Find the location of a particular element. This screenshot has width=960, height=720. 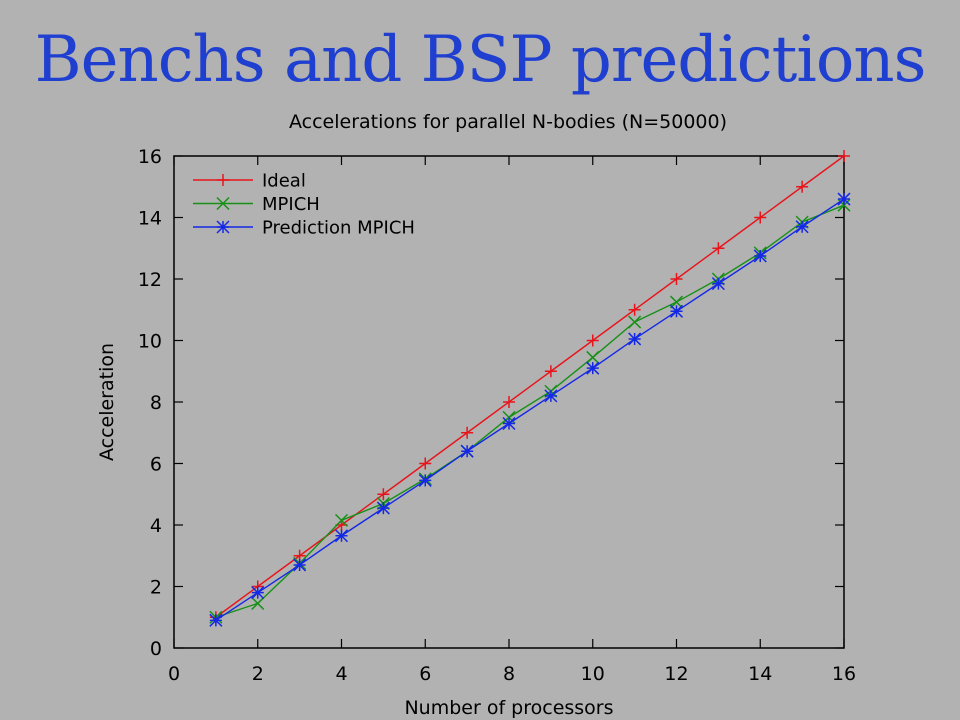

x-tick-label: 2 is located at coordinates (258, 674).